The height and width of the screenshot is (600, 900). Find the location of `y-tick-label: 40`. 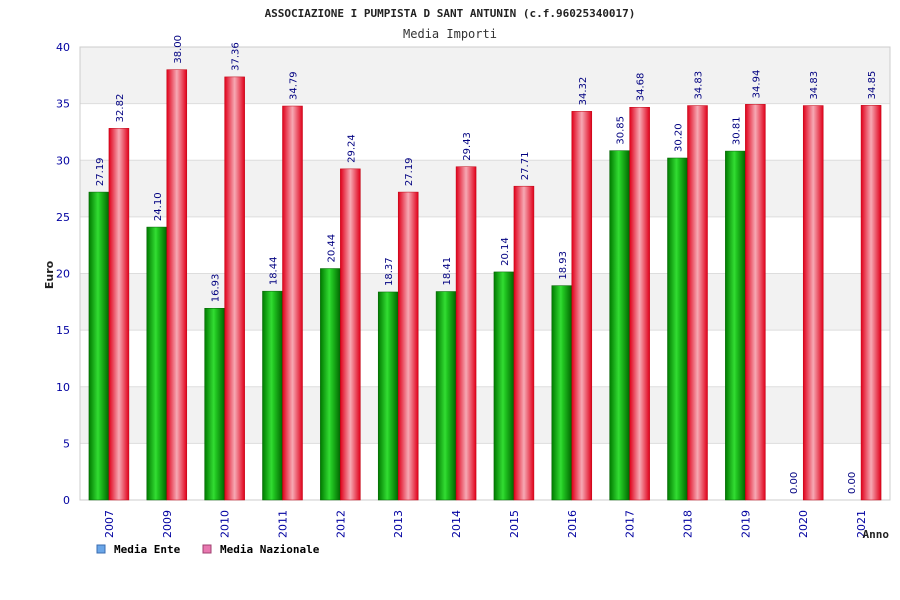

y-tick-label: 40 is located at coordinates (63, 47).